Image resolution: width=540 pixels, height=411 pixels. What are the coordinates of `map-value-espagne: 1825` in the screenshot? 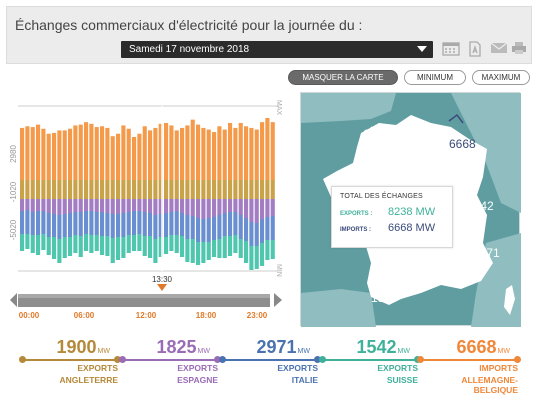 It's located at (384, 298).